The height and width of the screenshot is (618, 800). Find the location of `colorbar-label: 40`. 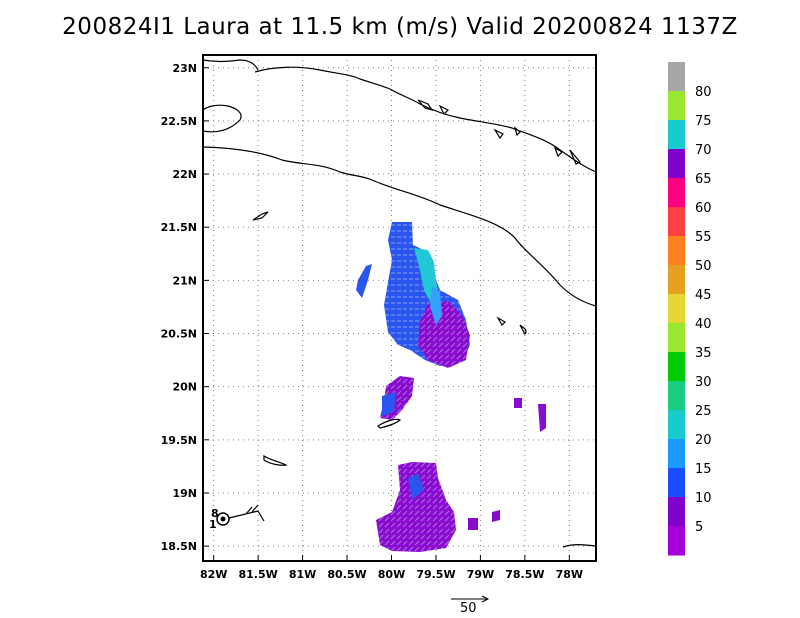

colorbar-label: 40 is located at coordinates (703, 324).